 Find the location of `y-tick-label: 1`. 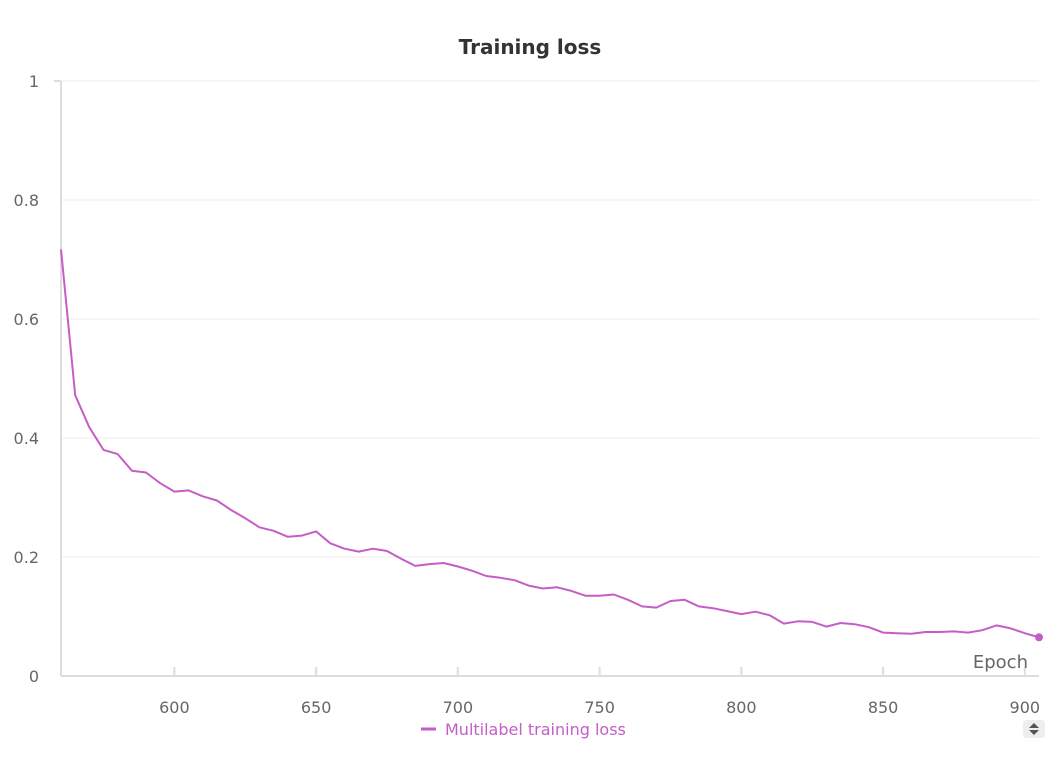

y-tick-label: 1 is located at coordinates (34, 81).